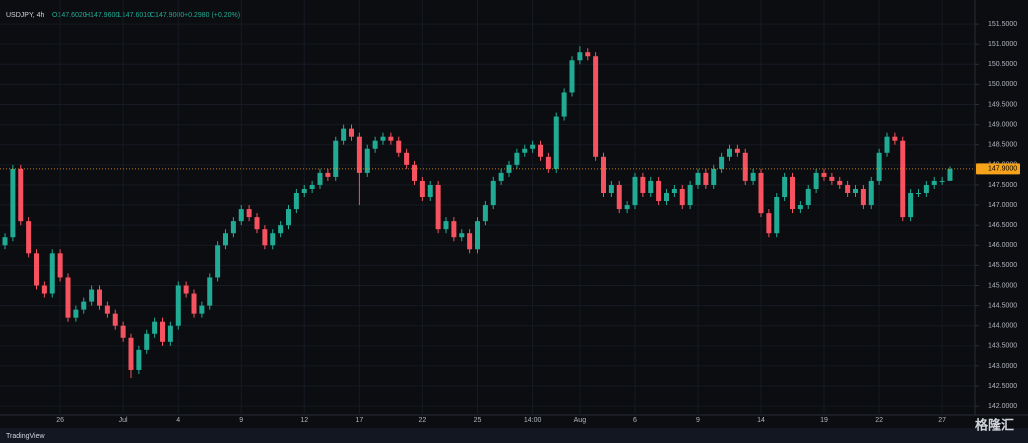 The width and height of the screenshot is (1028, 443). What do you see at coordinates (1002, 406) in the screenshot?
I see `y-tick-label: 142.0000` at bounding box center [1002, 406].